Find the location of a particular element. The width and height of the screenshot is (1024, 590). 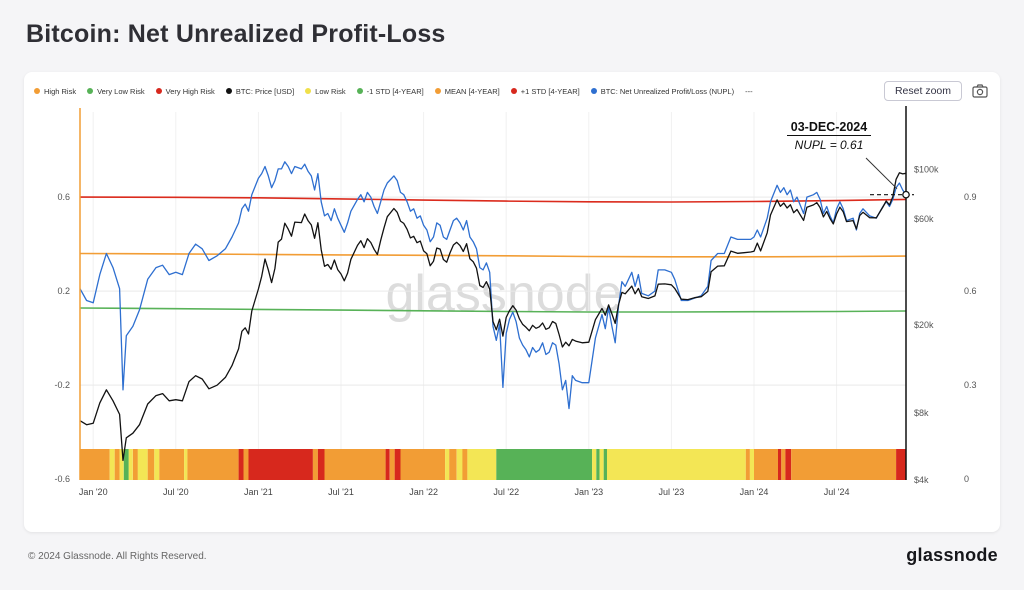

x-axis-label: Jan '23 is located at coordinates (588, 492).